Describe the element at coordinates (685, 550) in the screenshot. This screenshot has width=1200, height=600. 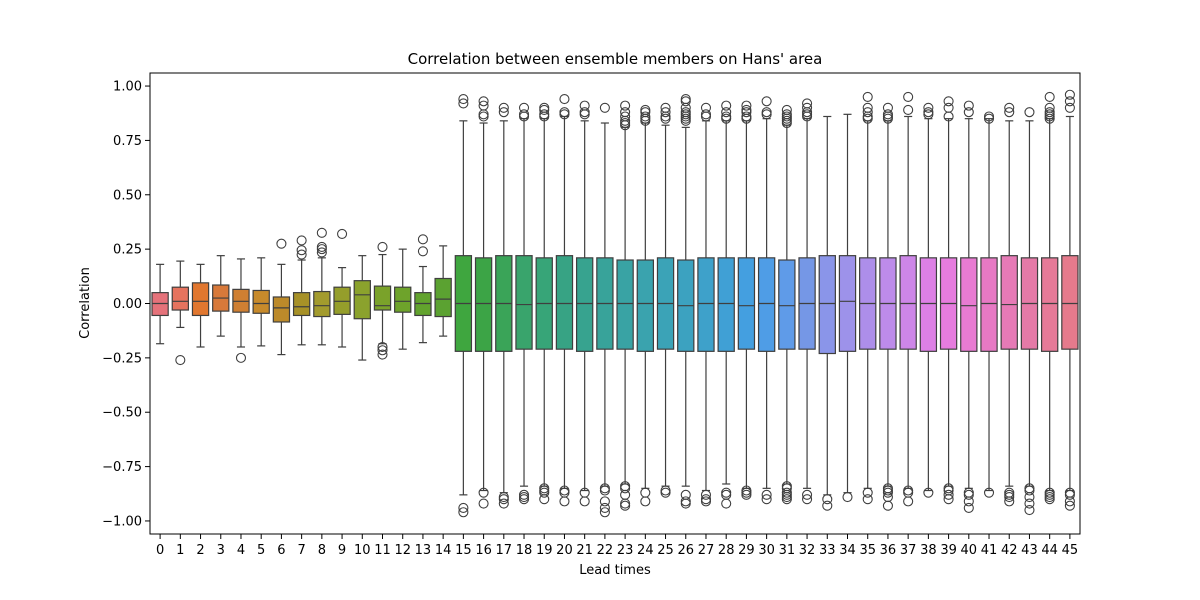
I see `x-tick-label: 26` at that location.